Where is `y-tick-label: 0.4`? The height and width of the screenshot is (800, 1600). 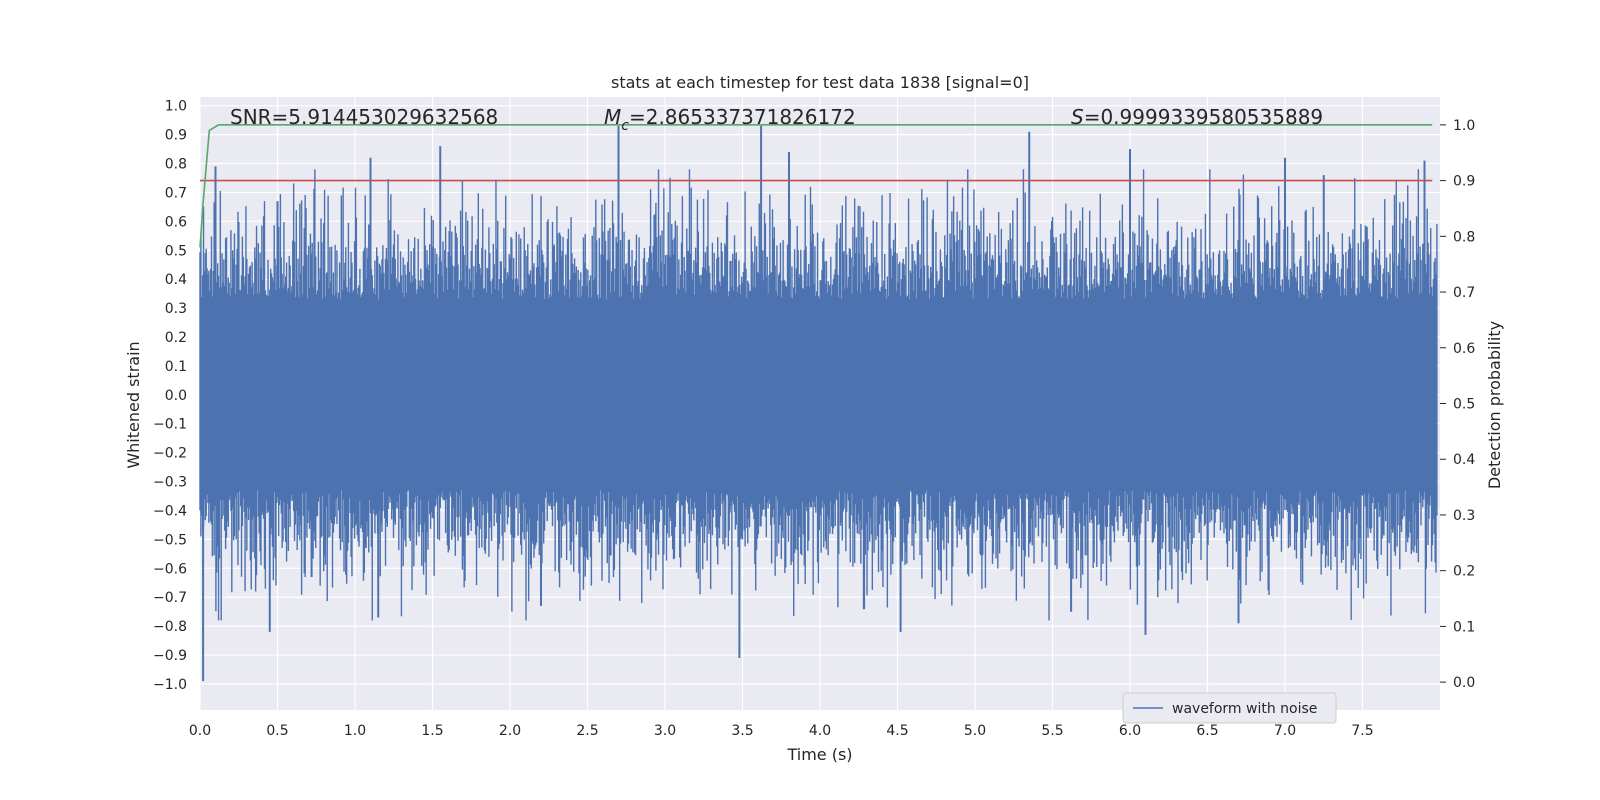 y-tick-label: 0.4 is located at coordinates (176, 280).